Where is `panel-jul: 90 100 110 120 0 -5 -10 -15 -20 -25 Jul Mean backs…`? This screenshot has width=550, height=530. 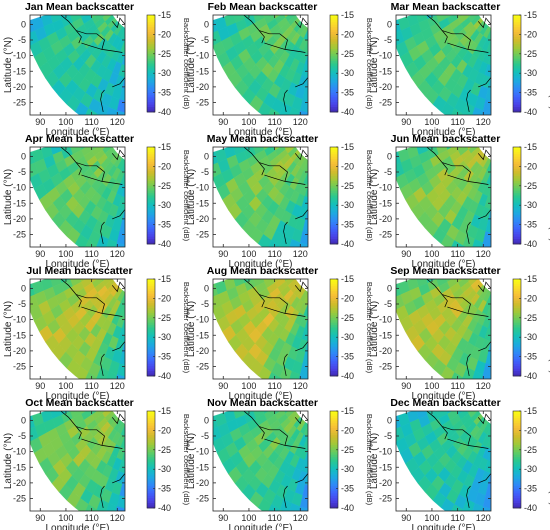 panel-jul: 90 100 110 120 0 -5 -10 -15 -20 -25 Jul Mean backs… is located at coordinates (97, 333).